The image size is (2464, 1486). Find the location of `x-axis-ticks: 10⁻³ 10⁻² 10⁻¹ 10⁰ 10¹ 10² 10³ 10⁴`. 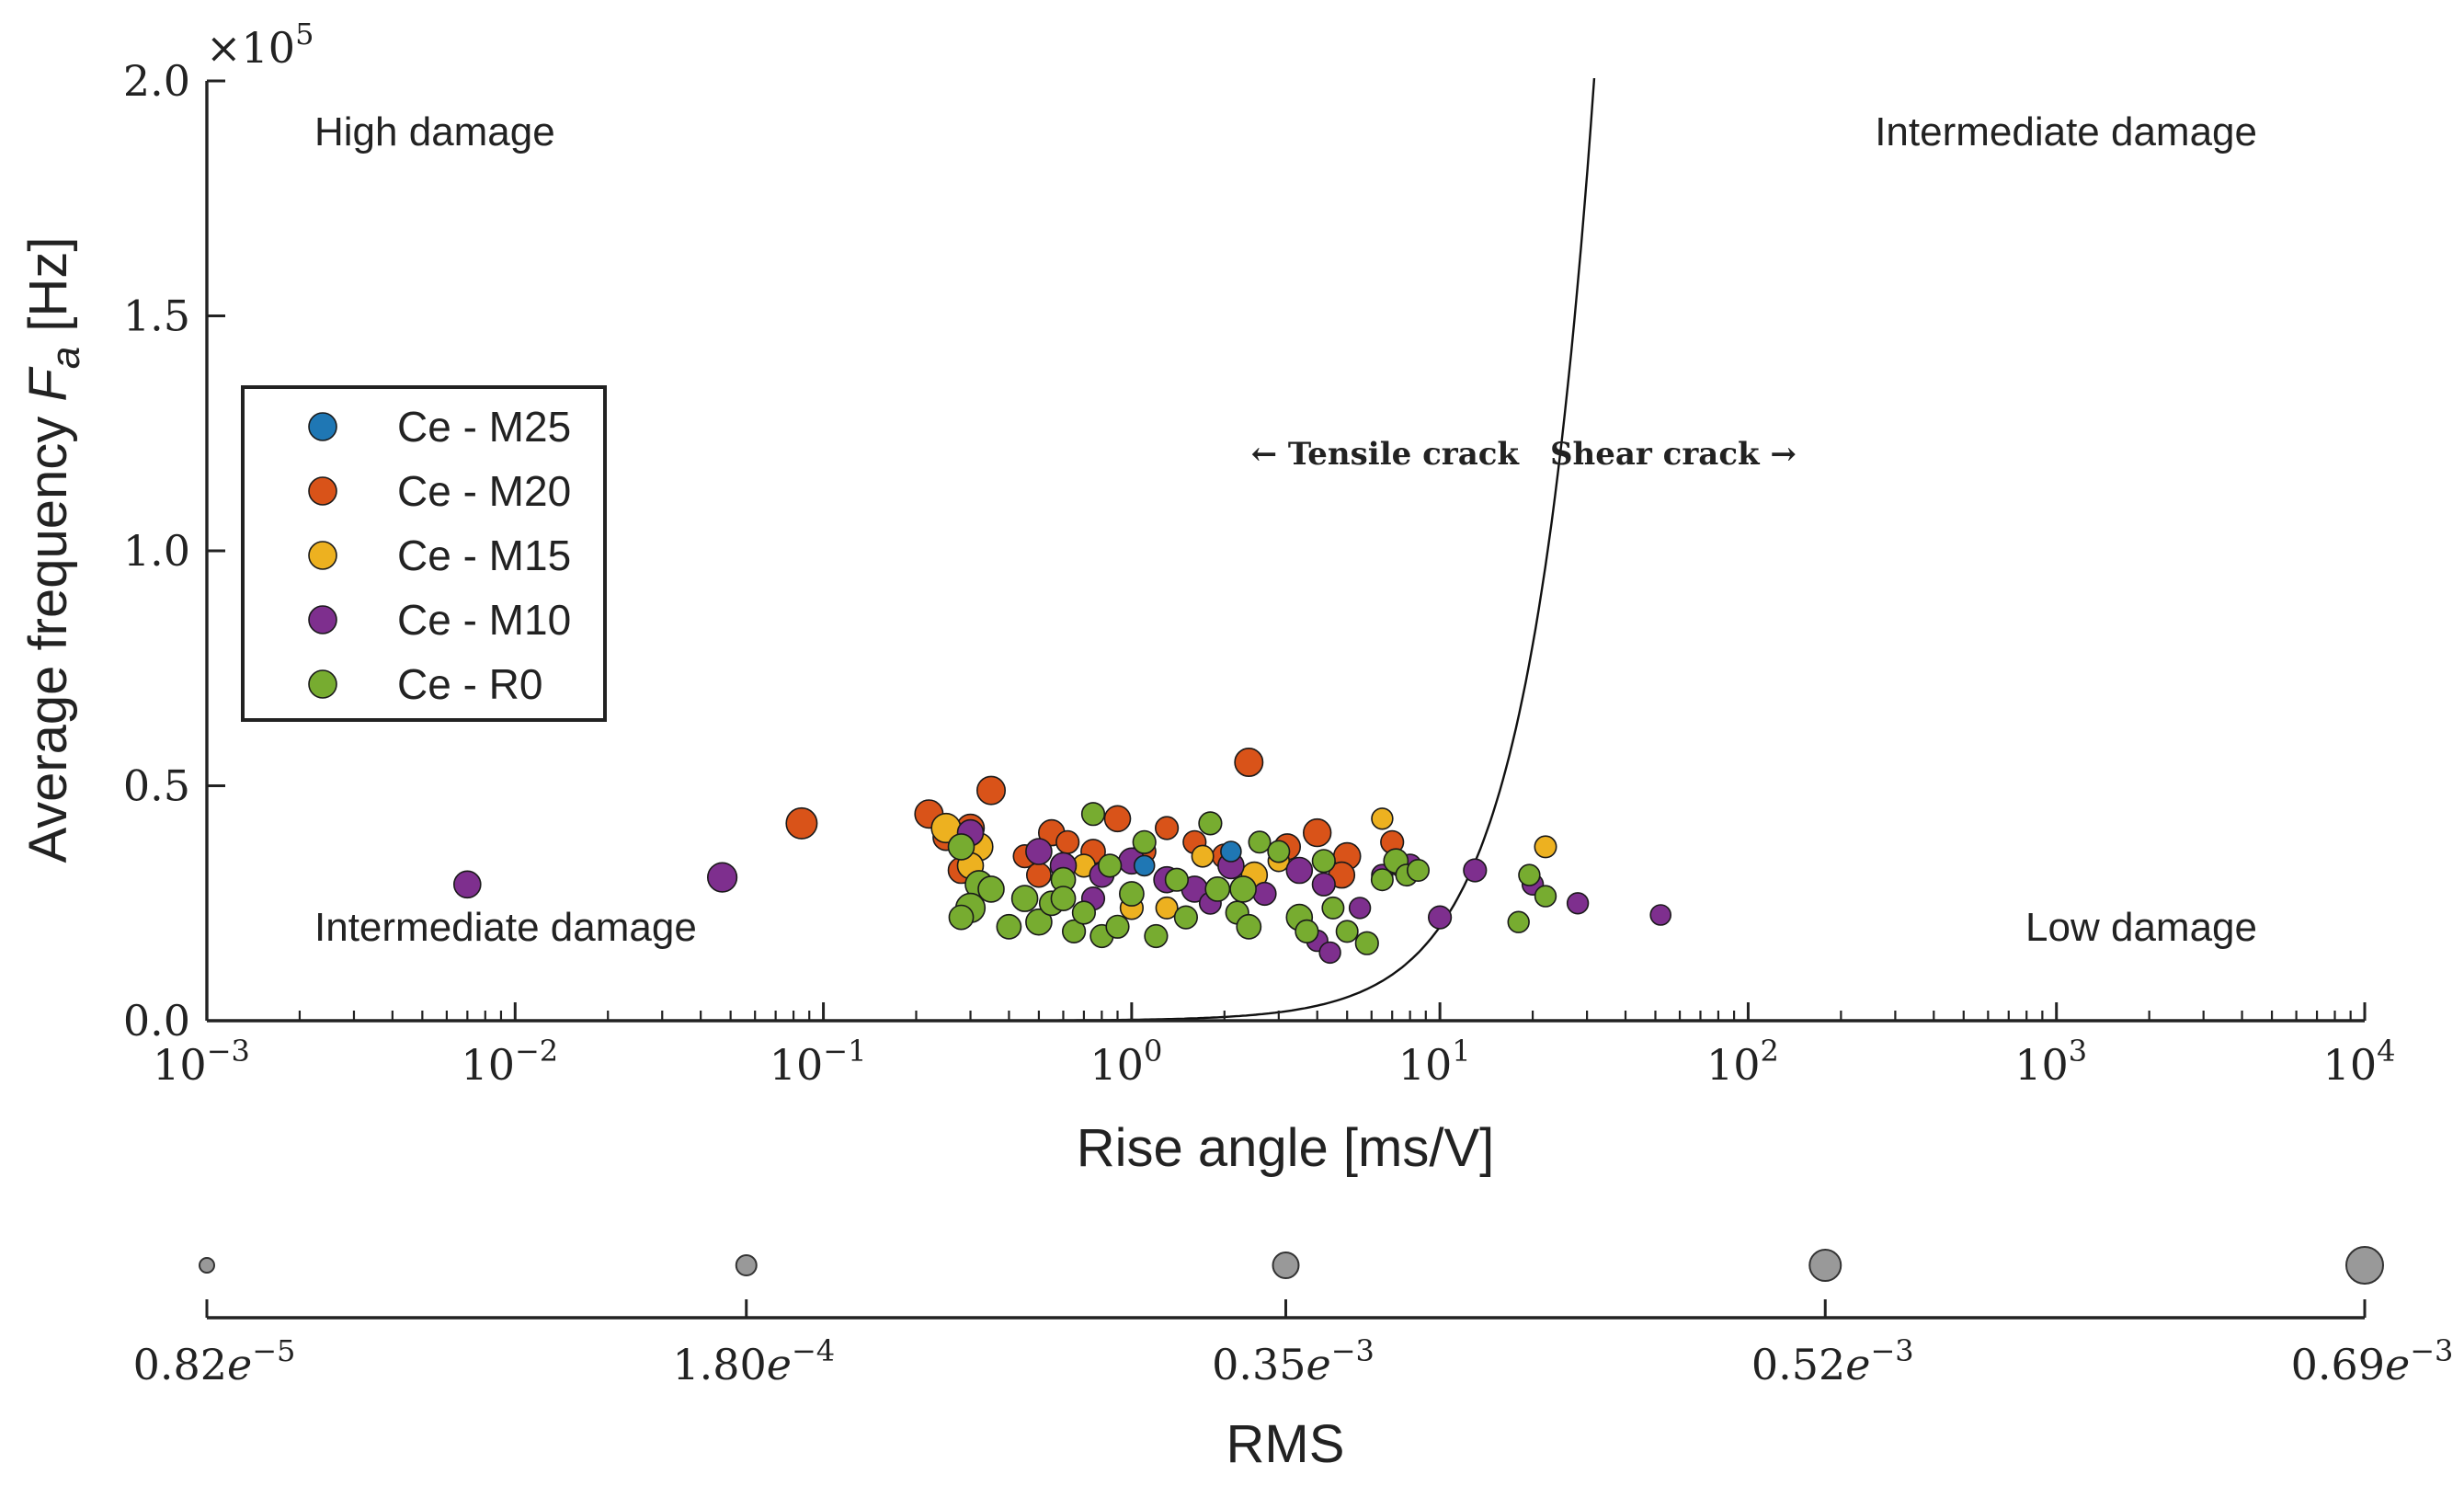

x-axis-ticks: 10⁻³ 10⁻² 10⁻¹ 10⁰ 10¹ 10² 10³ 10⁴ is located at coordinates (1274, 1046).